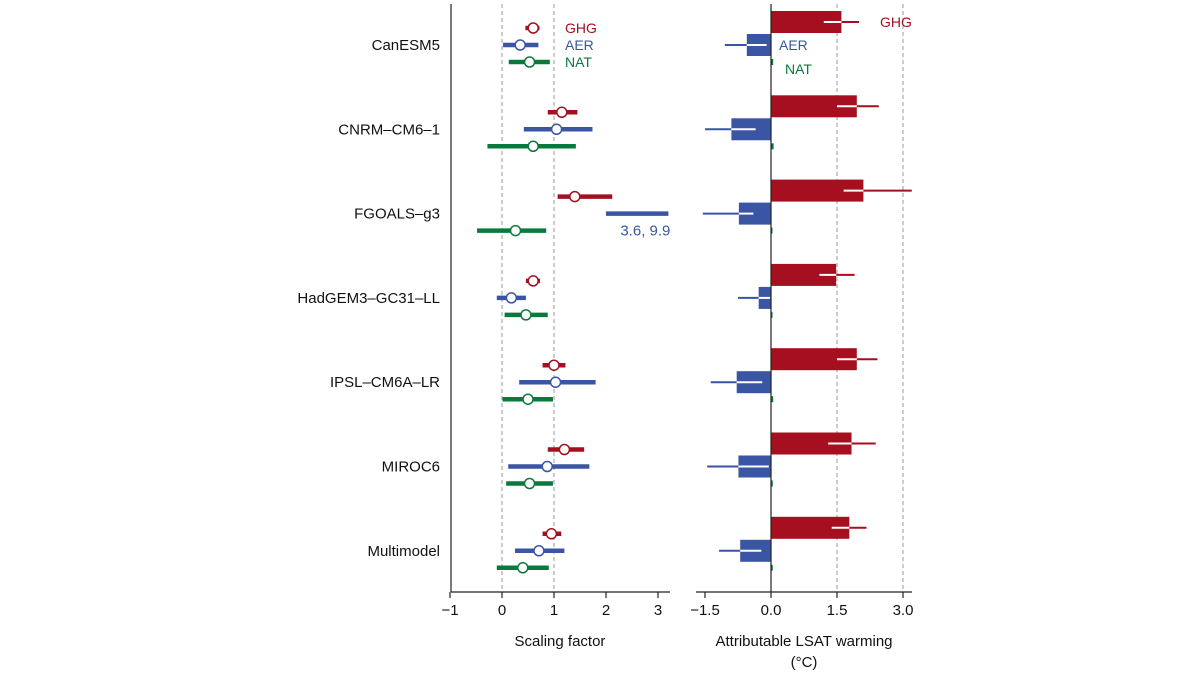  Describe the element at coordinates (804, 662) in the screenshot. I see `right-x-axis-unit: (°C)` at that location.